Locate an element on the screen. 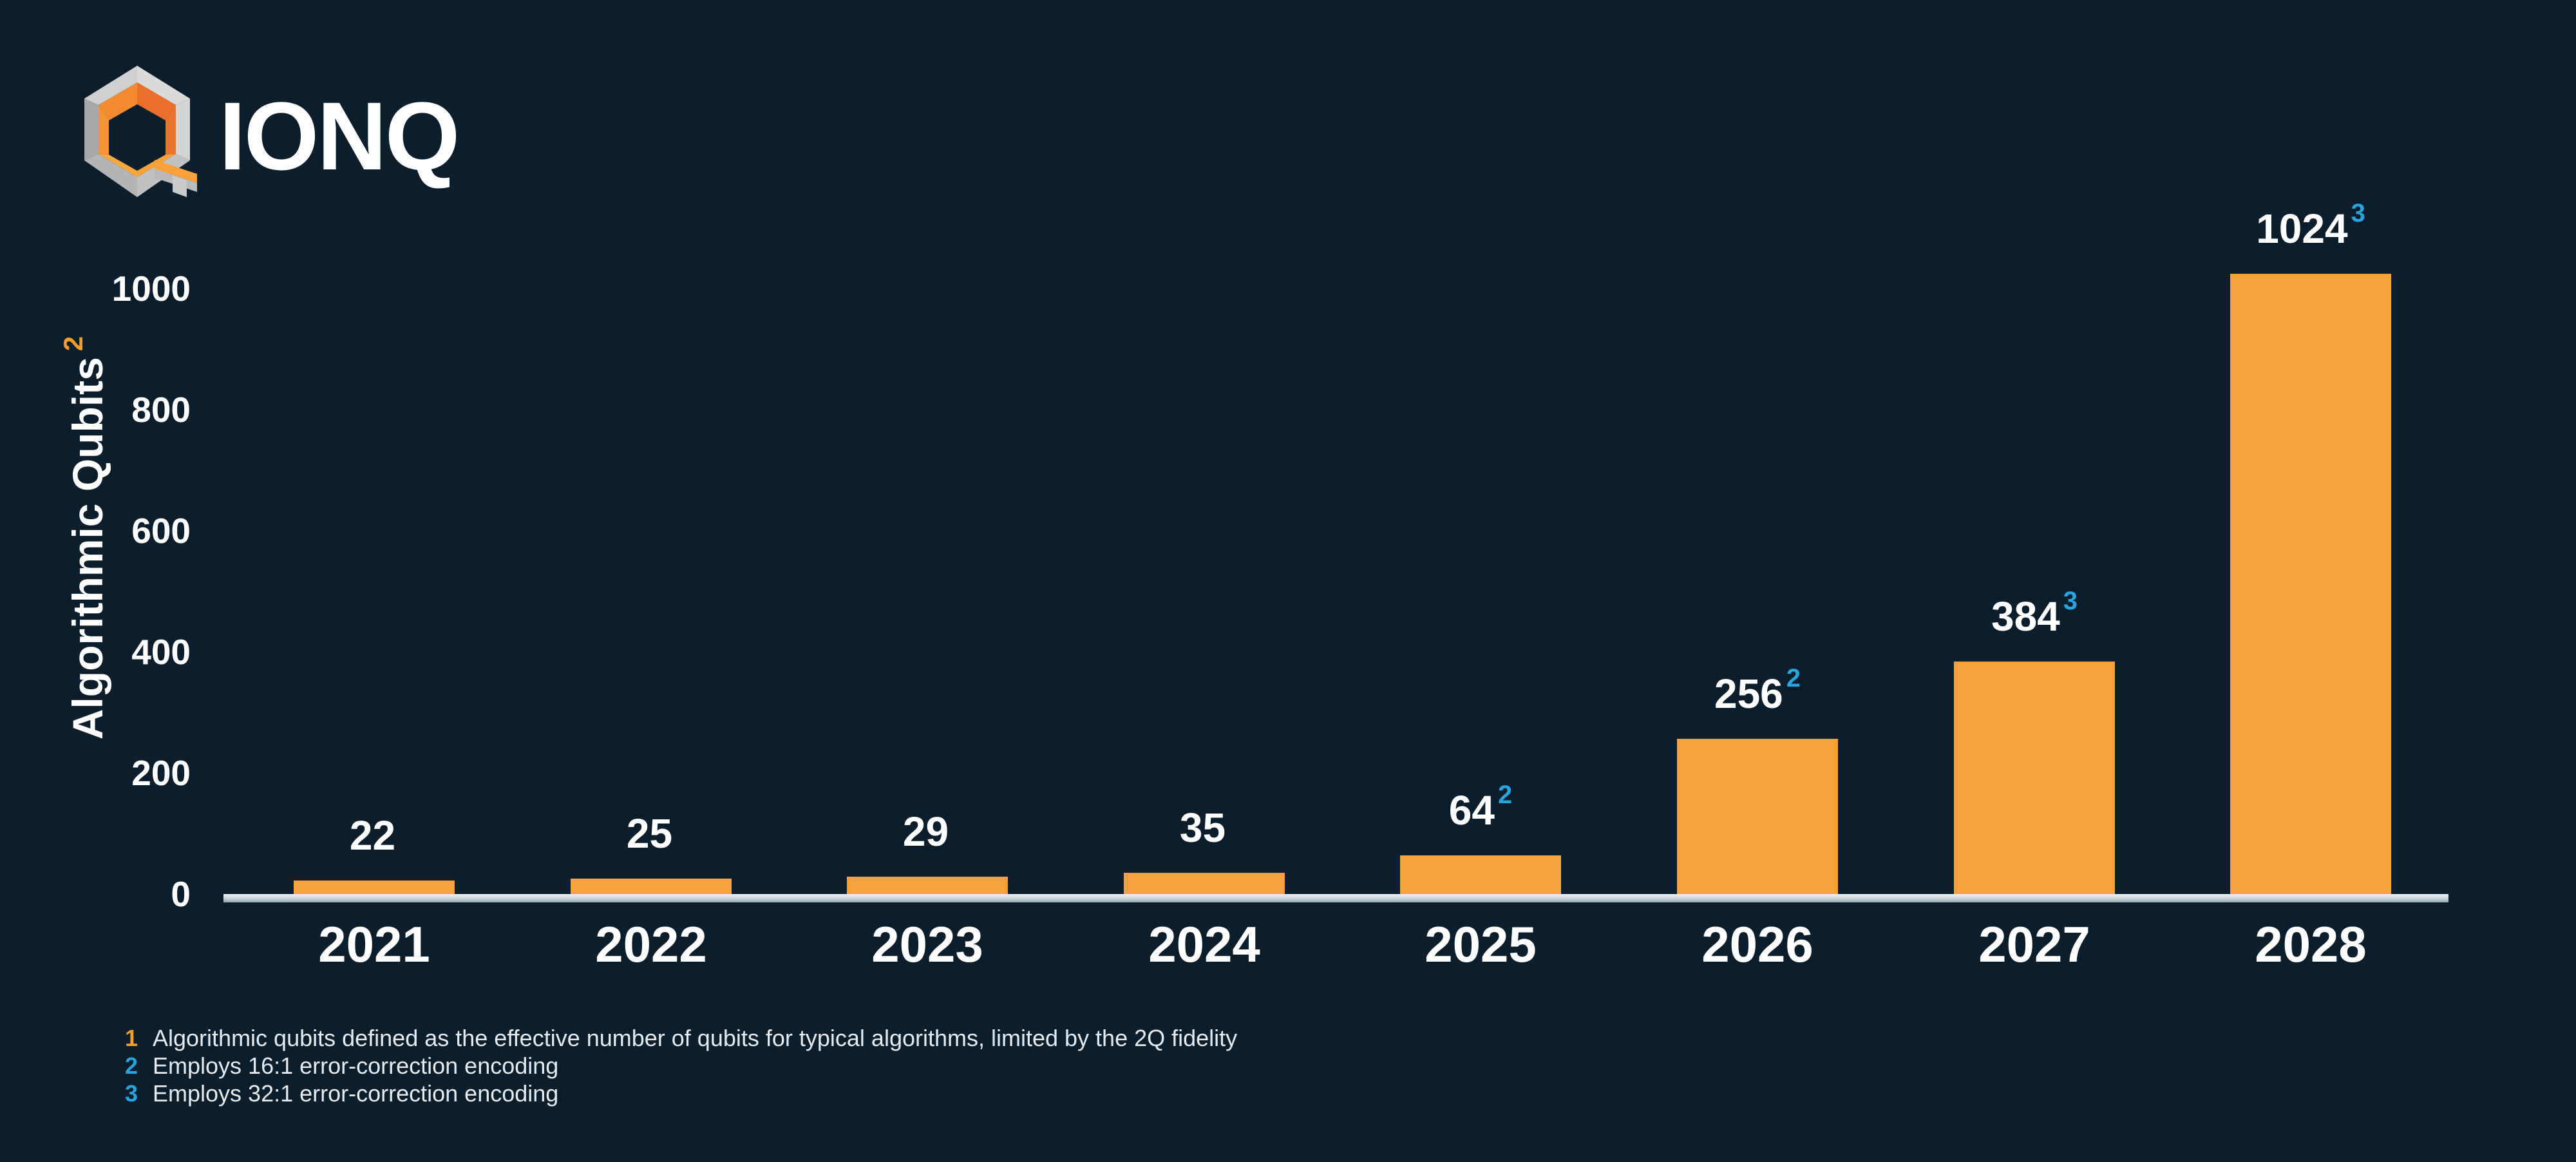  value-label-2022: 25 is located at coordinates (651, 831).